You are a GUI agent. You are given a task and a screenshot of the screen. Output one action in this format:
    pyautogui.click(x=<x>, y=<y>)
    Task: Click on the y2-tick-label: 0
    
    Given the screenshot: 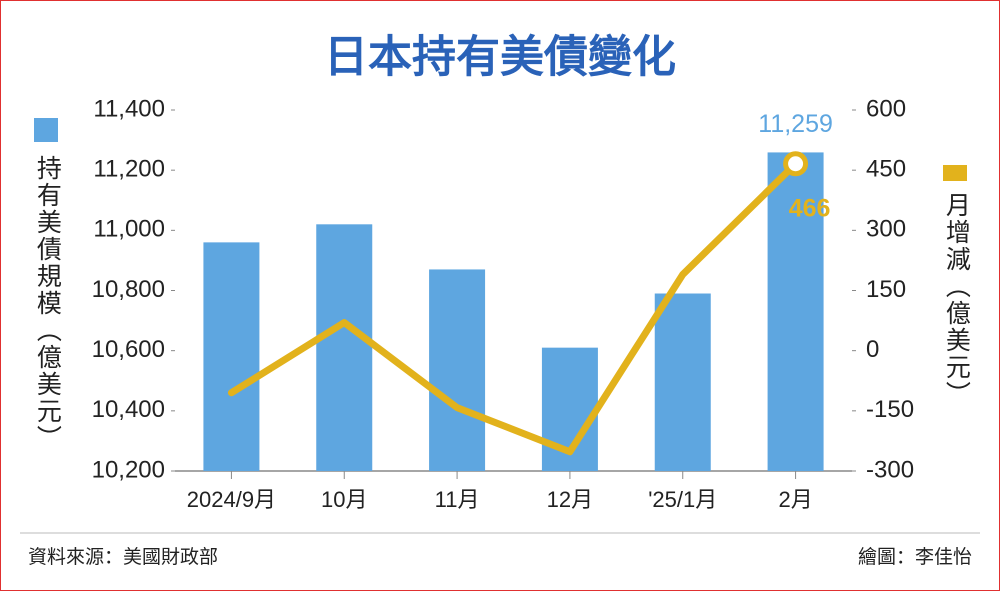 What is the action you would take?
    pyautogui.click(x=872, y=349)
    